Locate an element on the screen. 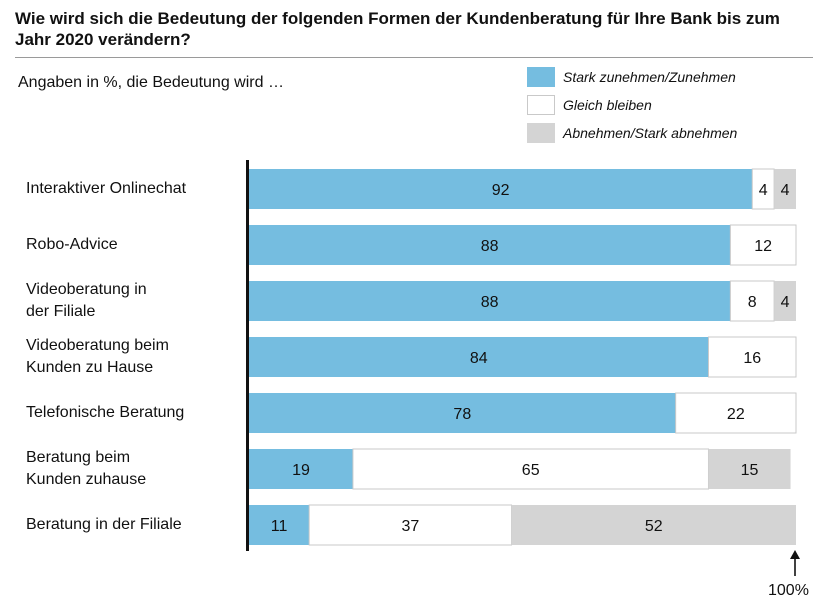  category-label-line: Telefonische Beratung is located at coordinates (105, 412).